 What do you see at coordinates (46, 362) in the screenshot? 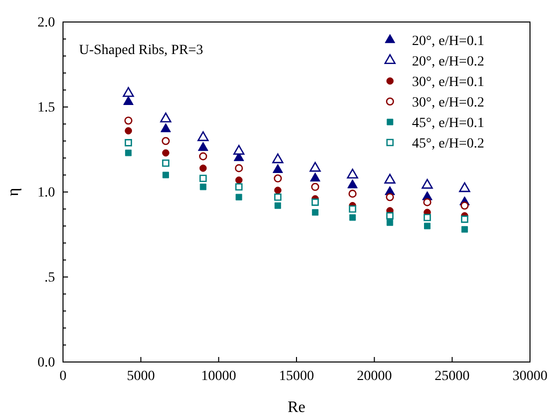
I see `y-tick-label: 0.0` at bounding box center [46, 362].